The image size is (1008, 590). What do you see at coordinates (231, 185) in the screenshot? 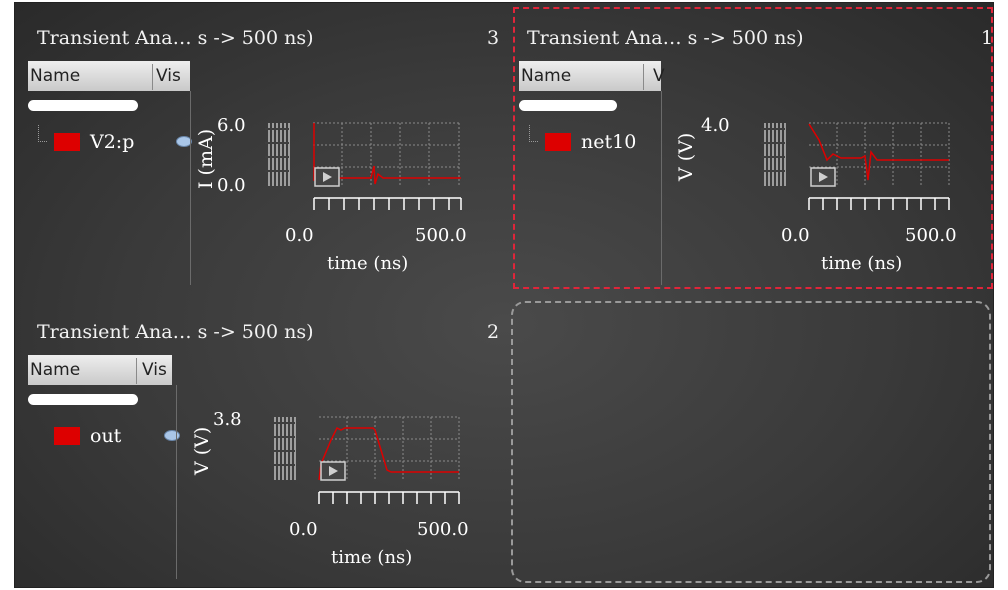
I see `y-tick-min: 0.0` at bounding box center [231, 185].